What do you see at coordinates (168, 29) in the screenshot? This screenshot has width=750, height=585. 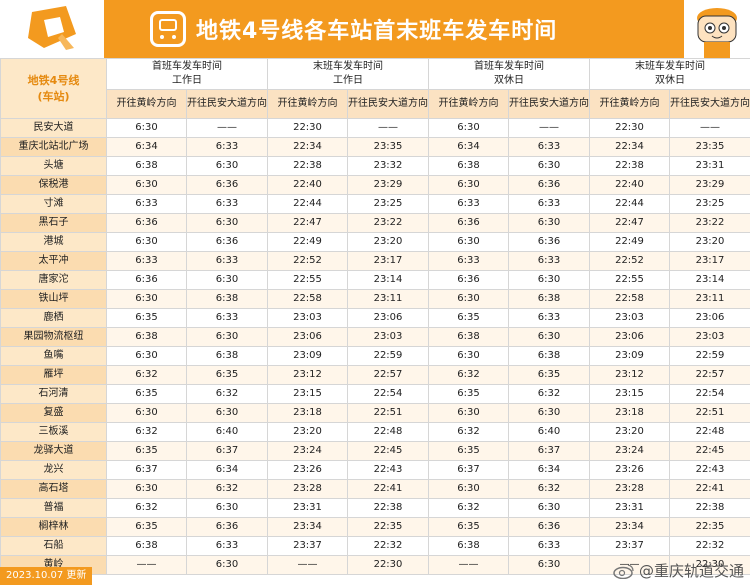 I see `metro-train-icon` at bounding box center [168, 29].